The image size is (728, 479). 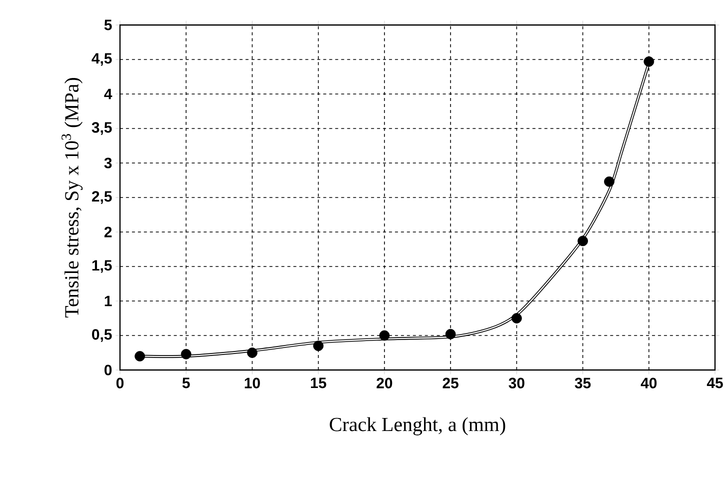 I want to click on x-tick-label: 15, so click(x=318, y=383).